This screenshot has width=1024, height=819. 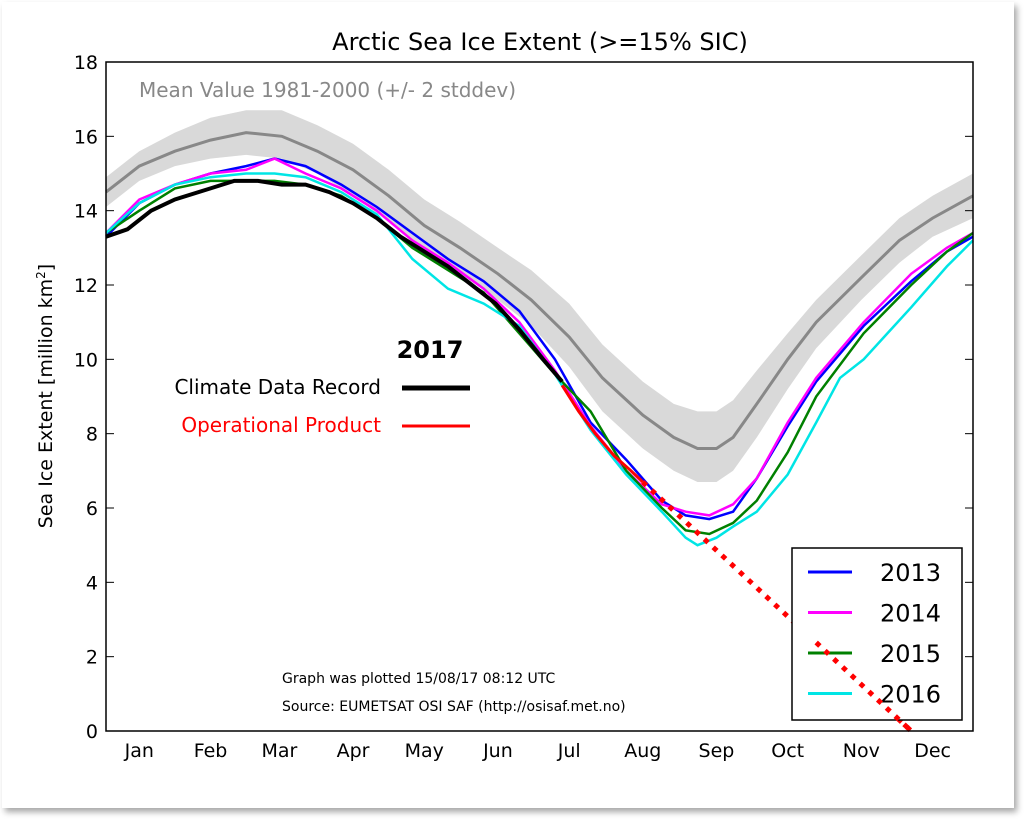 I want to click on y-tick-label: 12, so click(x=86, y=286).